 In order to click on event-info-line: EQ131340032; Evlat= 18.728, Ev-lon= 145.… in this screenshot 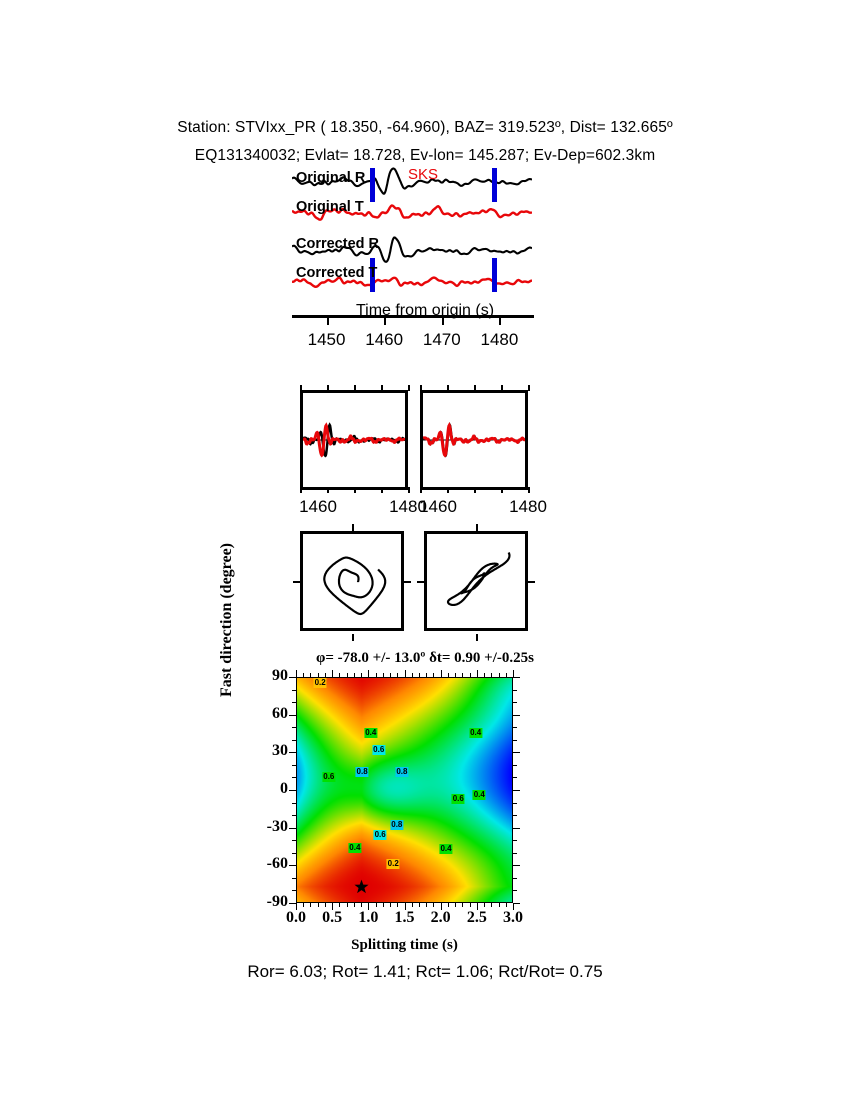, I will do `click(425, 155)`.